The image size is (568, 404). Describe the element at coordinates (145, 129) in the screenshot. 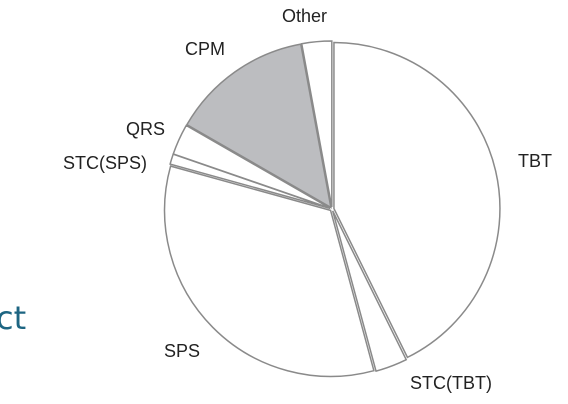

I see `slice-label: QRS` at that location.